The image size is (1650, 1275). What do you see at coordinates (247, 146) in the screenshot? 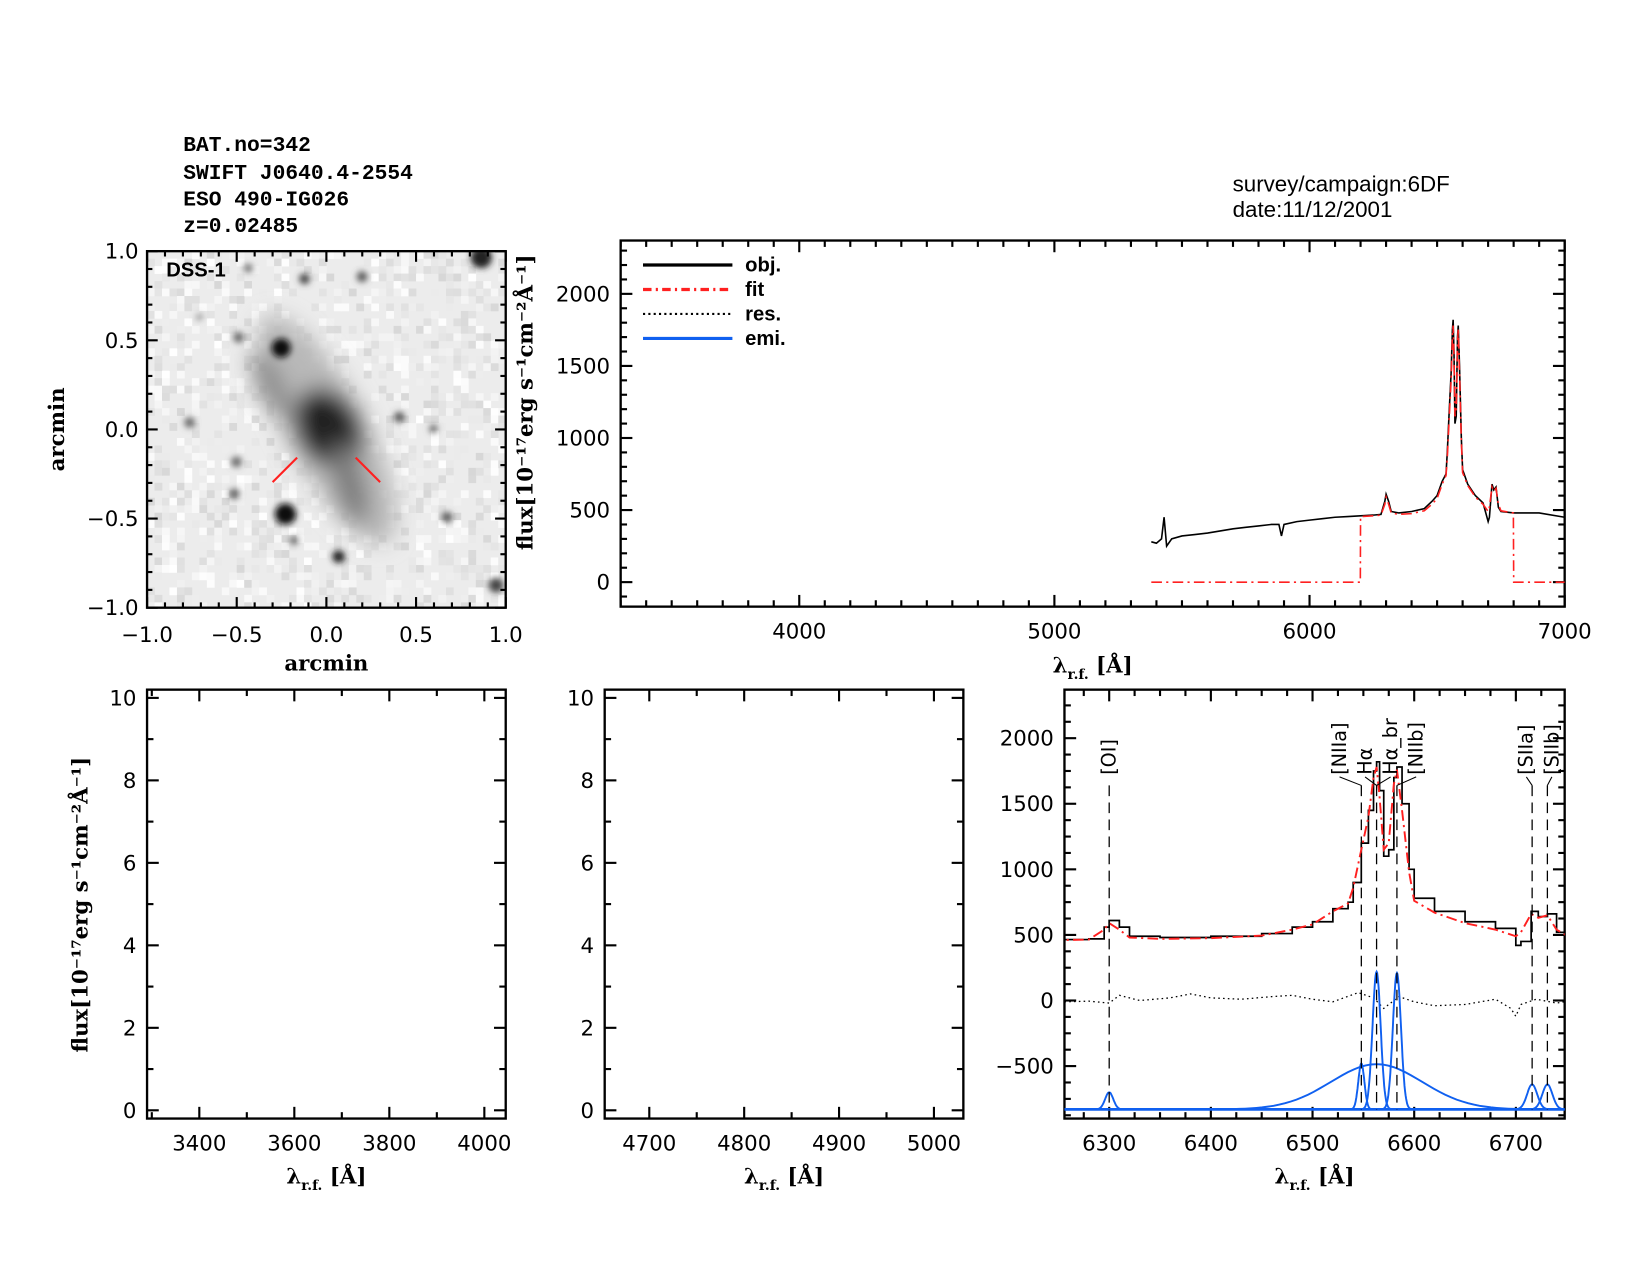
I see `bat-number: BAT.no=342` at bounding box center [247, 146].